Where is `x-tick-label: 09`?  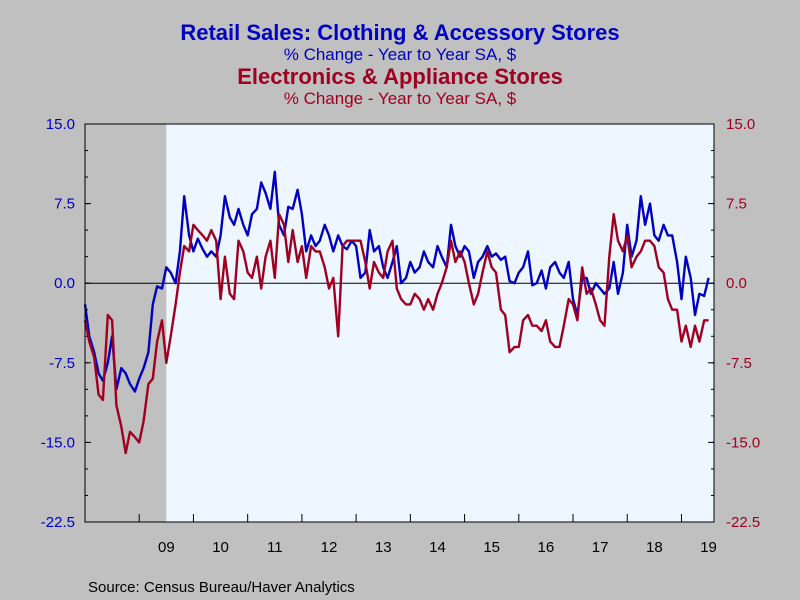 x-tick-label: 09 is located at coordinates (166, 547).